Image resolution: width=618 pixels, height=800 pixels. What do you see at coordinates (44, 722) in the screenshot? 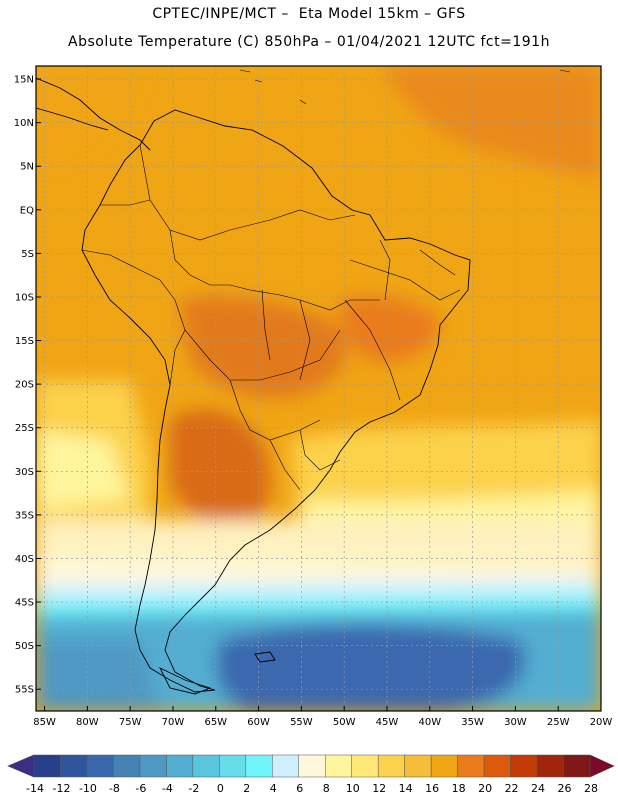
I see `lon-tick-label: 85W` at bounding box center [44, 722].